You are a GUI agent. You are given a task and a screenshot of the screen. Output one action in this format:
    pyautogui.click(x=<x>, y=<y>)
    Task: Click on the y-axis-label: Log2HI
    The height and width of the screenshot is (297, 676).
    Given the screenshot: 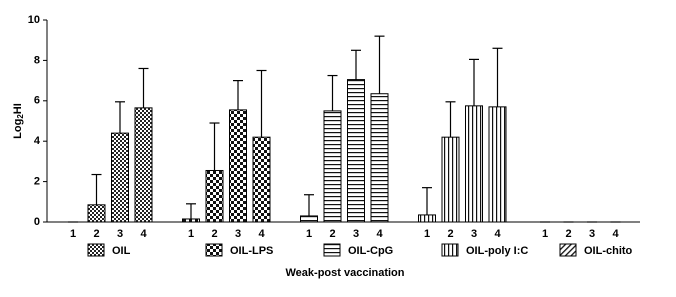 What is the action you would take?
    pyautogui.click(x=18, y=121)
    